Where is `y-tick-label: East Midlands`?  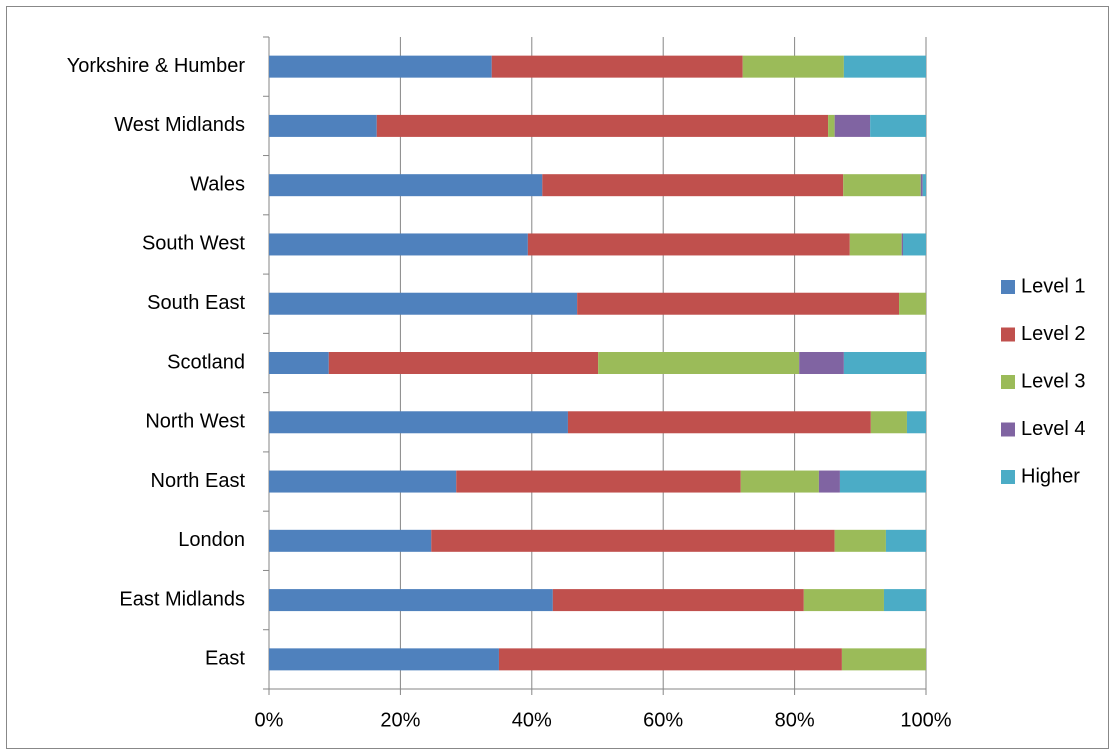
y-tick-label: East Midlands is located at coordinates (182, 599).